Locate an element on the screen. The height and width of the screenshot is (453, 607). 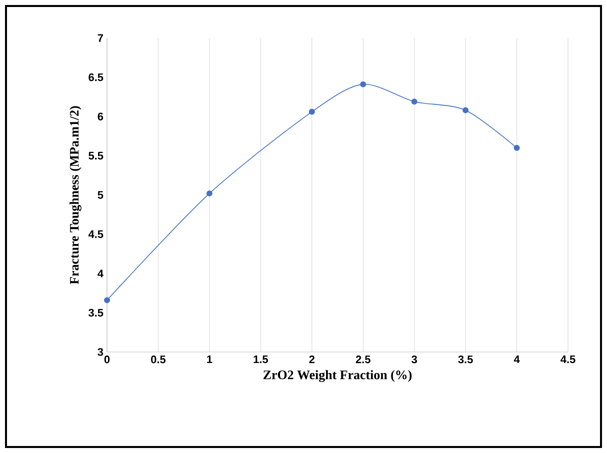
x-tick-label: 1.5 is located at coordinates (261, 360).